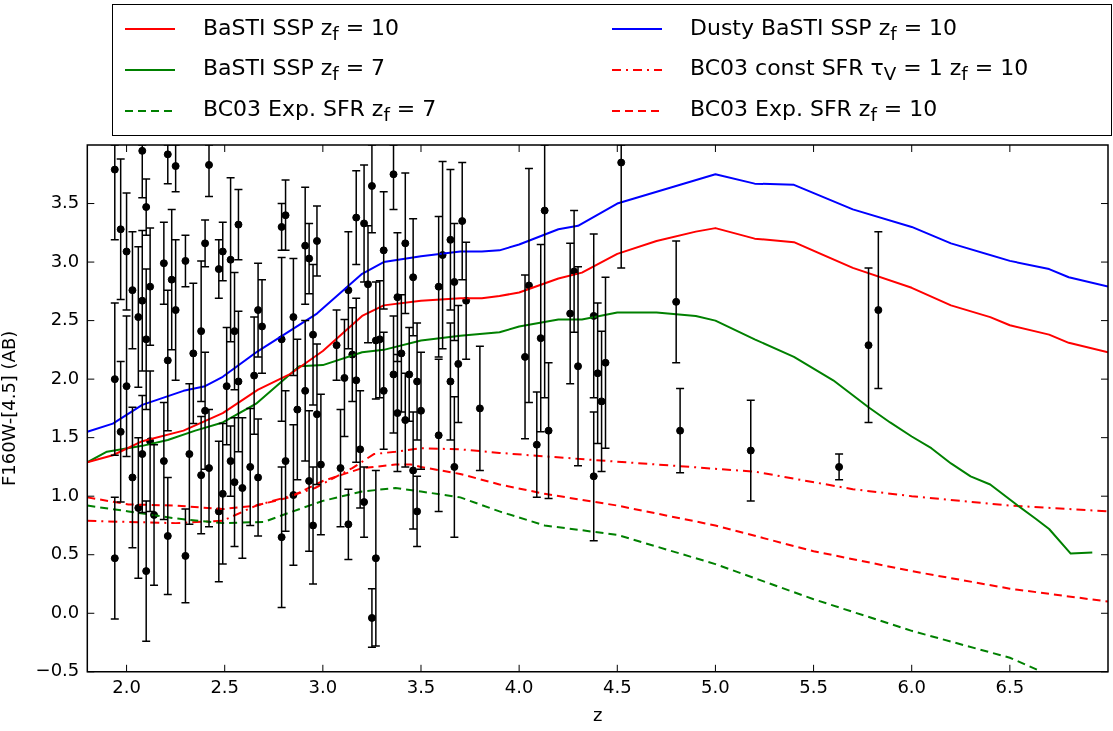  I want to click on x-tick-label: 3.0, so click(323, 687).